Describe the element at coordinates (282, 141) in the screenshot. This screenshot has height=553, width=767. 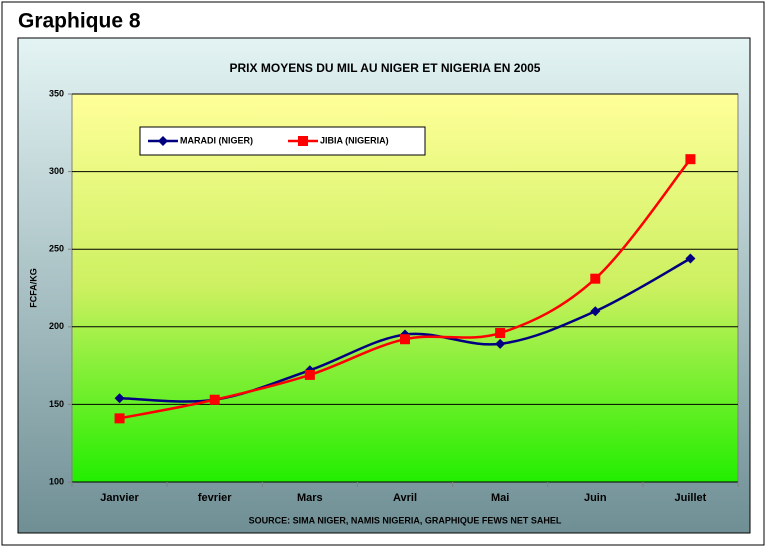
I see `legend` at that location.